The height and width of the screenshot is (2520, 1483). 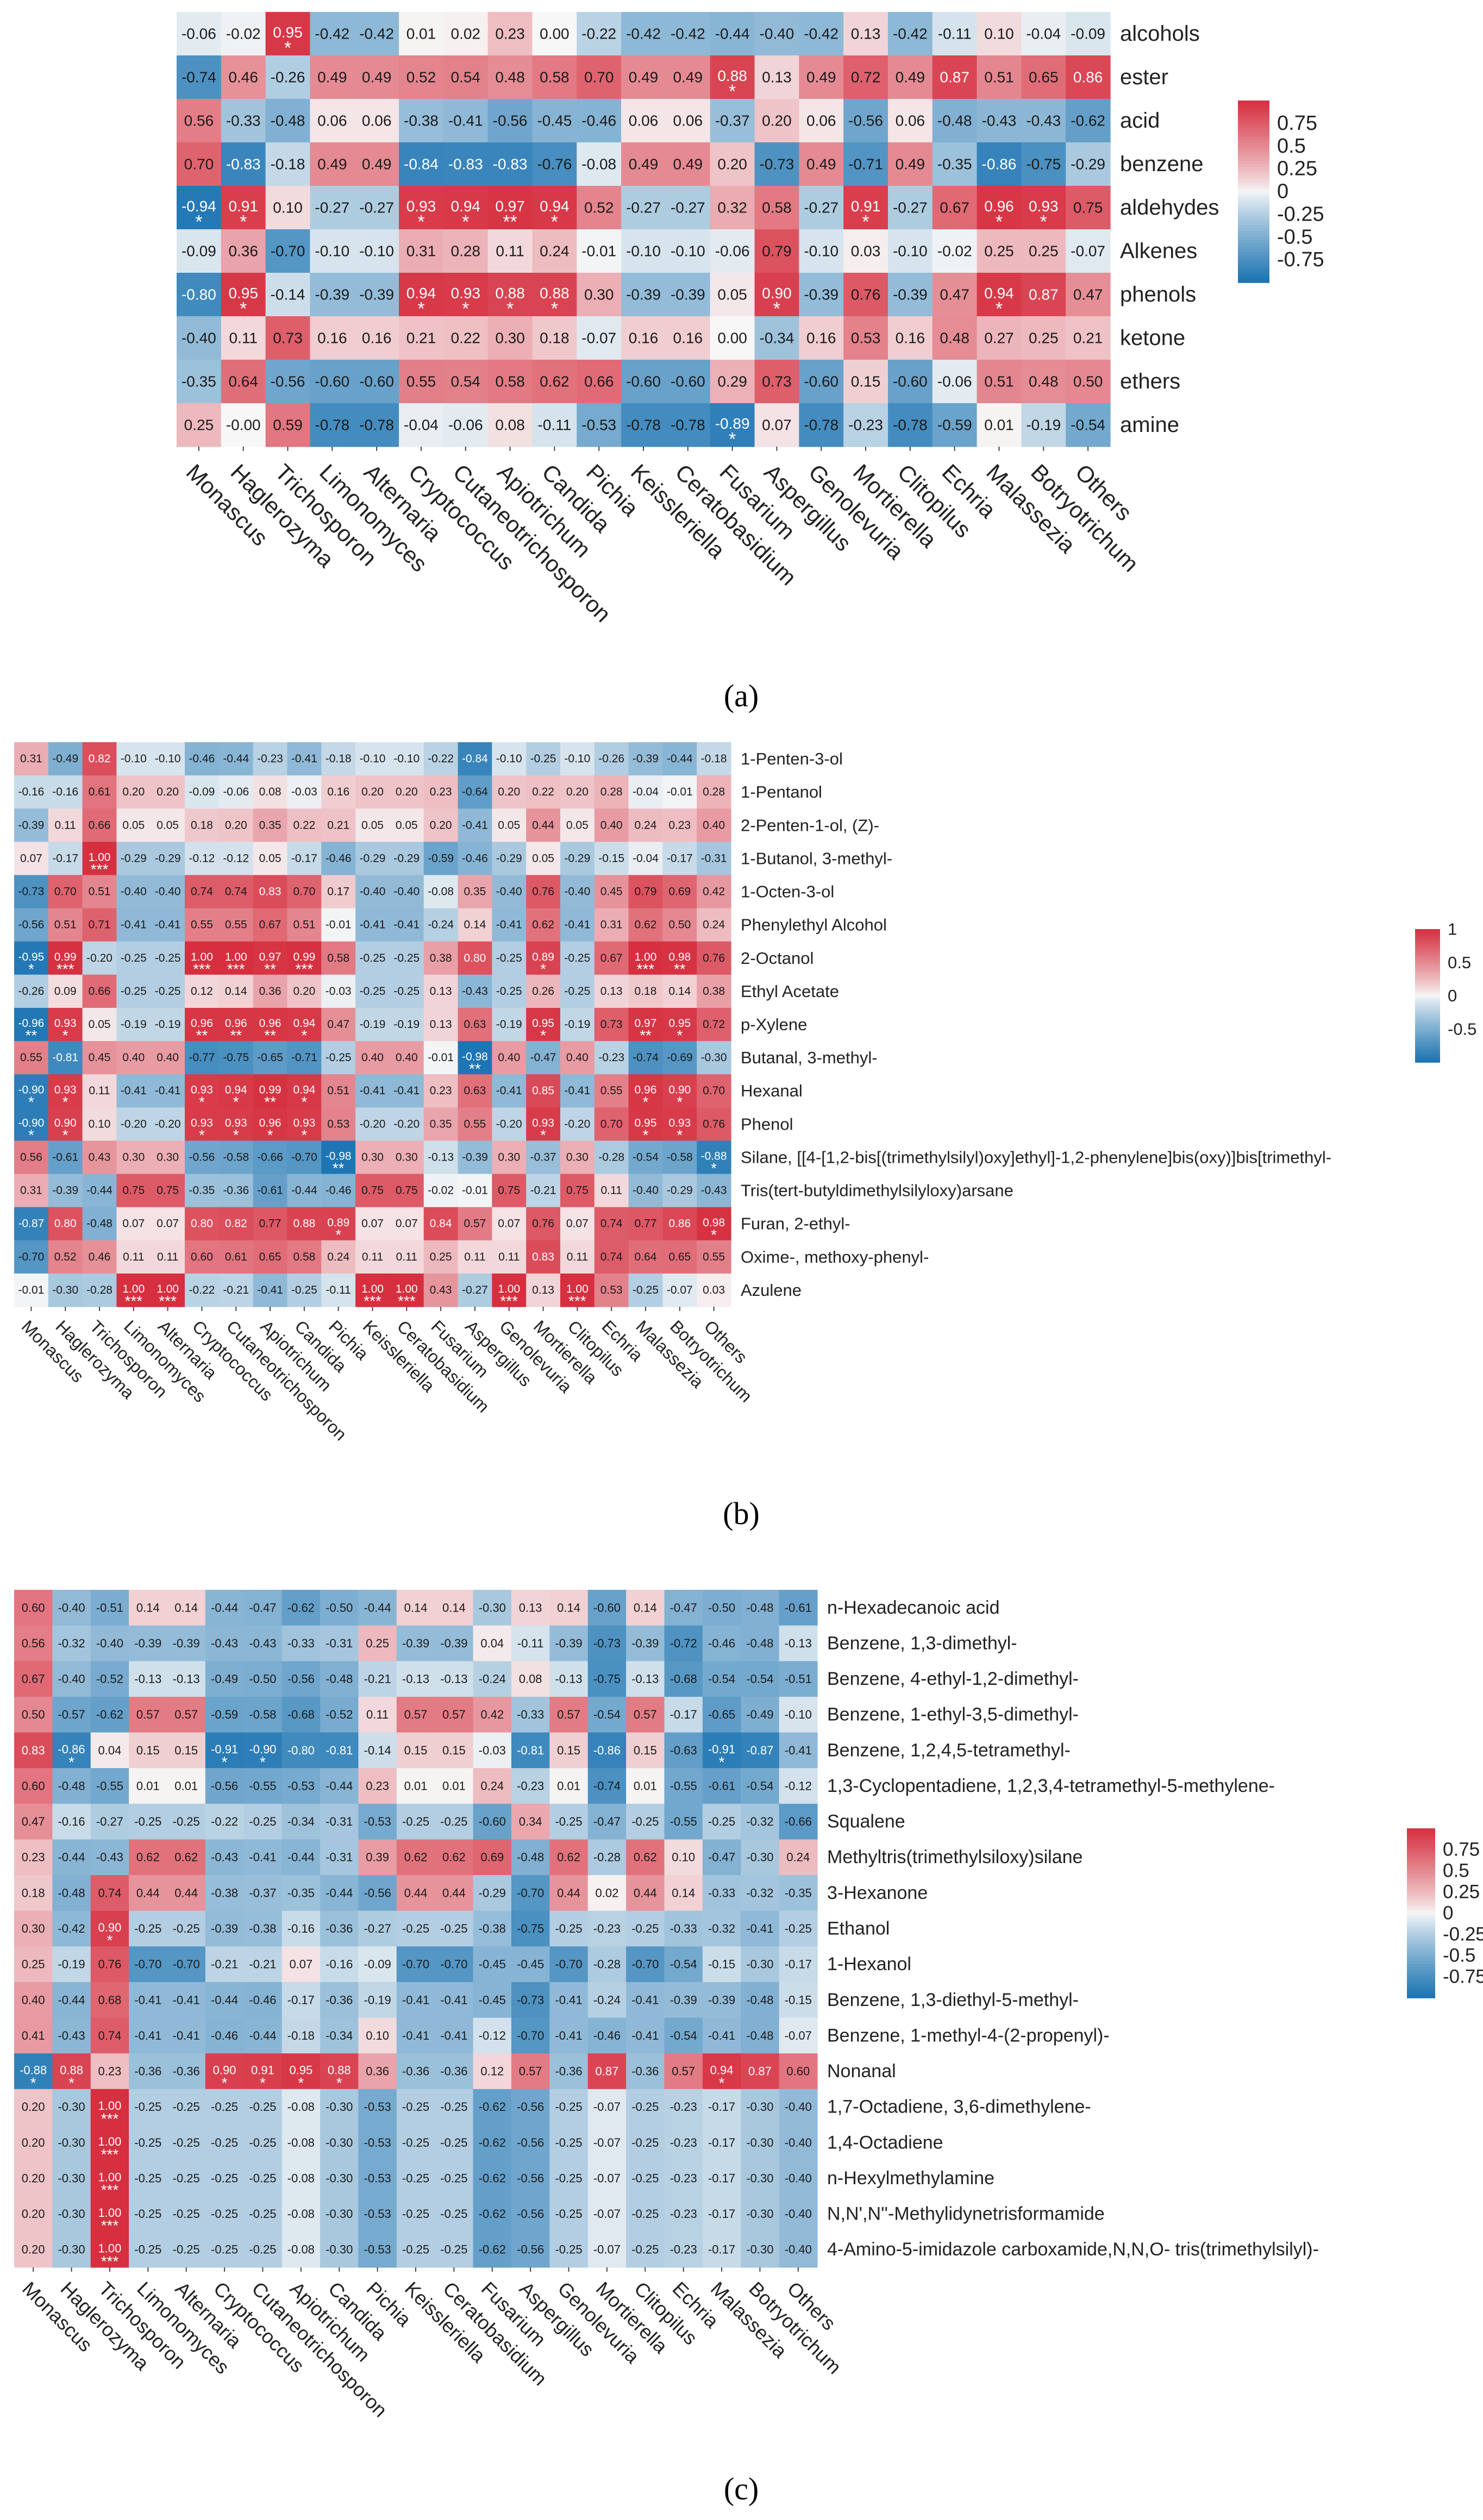 I want to click on cell-value-label: 0.09, so click(x=65, y=991).